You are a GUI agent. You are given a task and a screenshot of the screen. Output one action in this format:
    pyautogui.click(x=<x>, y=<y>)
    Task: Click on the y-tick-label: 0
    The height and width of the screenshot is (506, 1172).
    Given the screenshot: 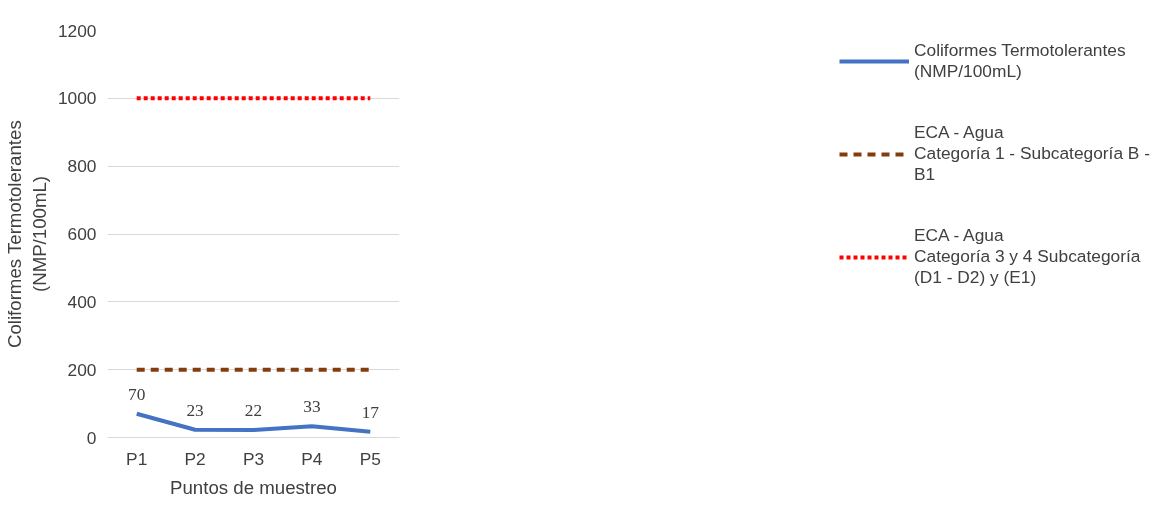 What is the action you would take?
    pyautogui.click(x=91, y=437)
    